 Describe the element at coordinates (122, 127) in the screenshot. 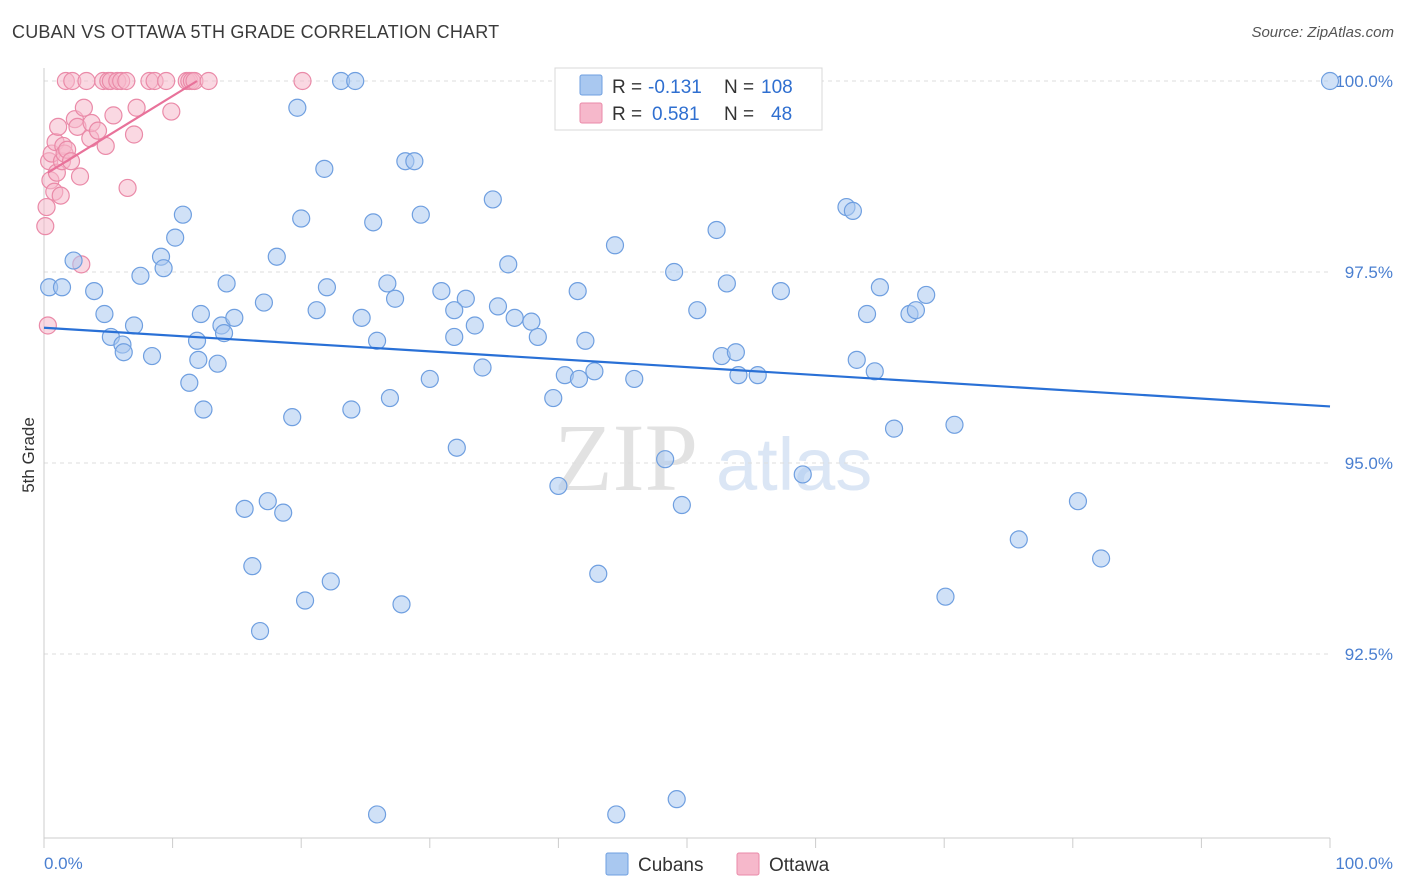

I see `ottawa-trend-line` at that location.